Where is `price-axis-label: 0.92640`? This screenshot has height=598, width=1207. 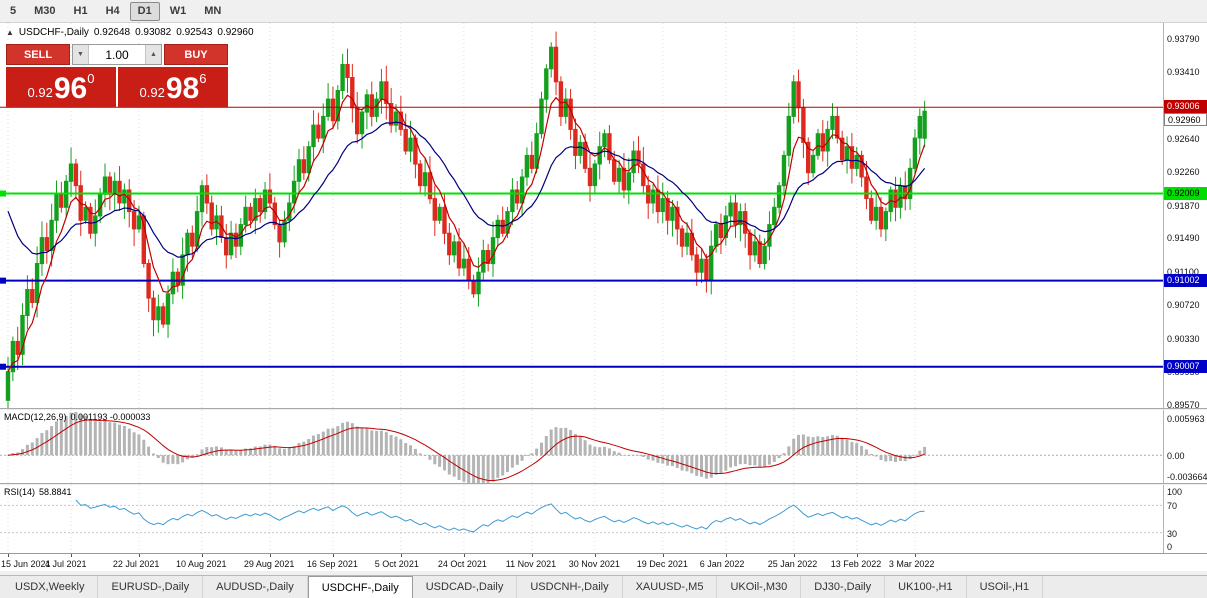
price-axis-label: 0.92640 is located at coordinates (1183, 138).